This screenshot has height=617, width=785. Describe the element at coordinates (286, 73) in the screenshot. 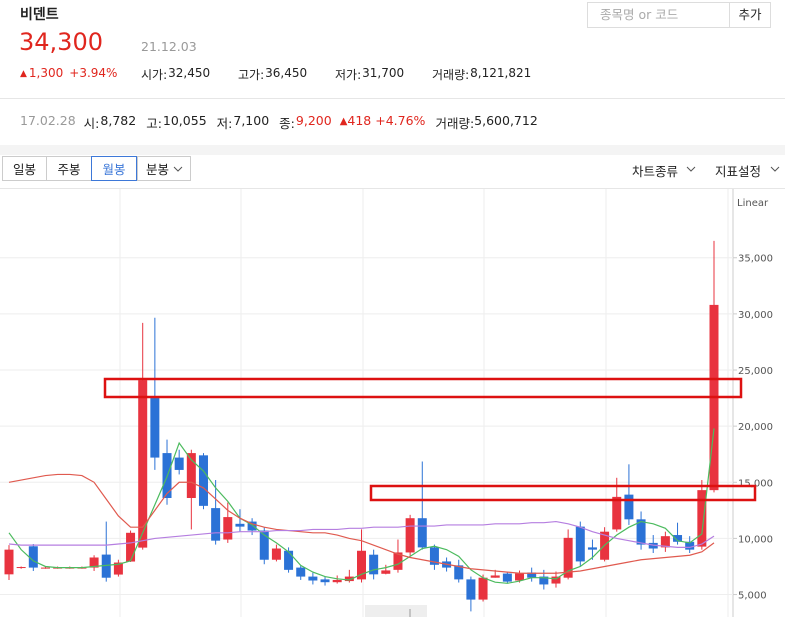

I see `stat-value: 36,450` at that location.